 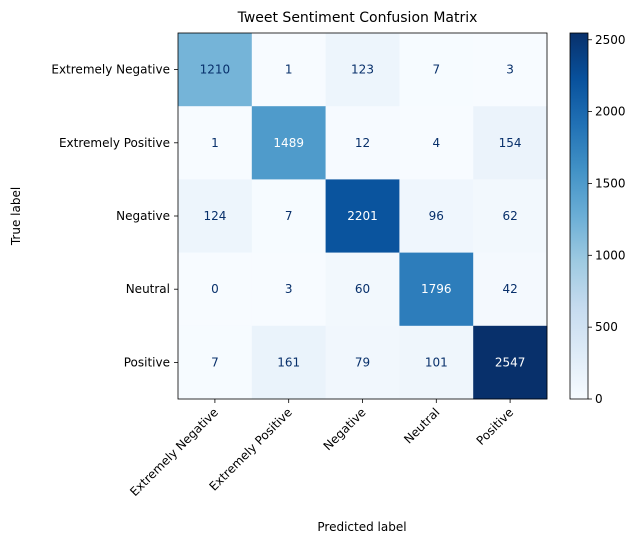 What do you see at coordinates (250, 449) in the screenshot?
I see `x-tick-label: Extremely Positive` at bounding box center [250, 449].